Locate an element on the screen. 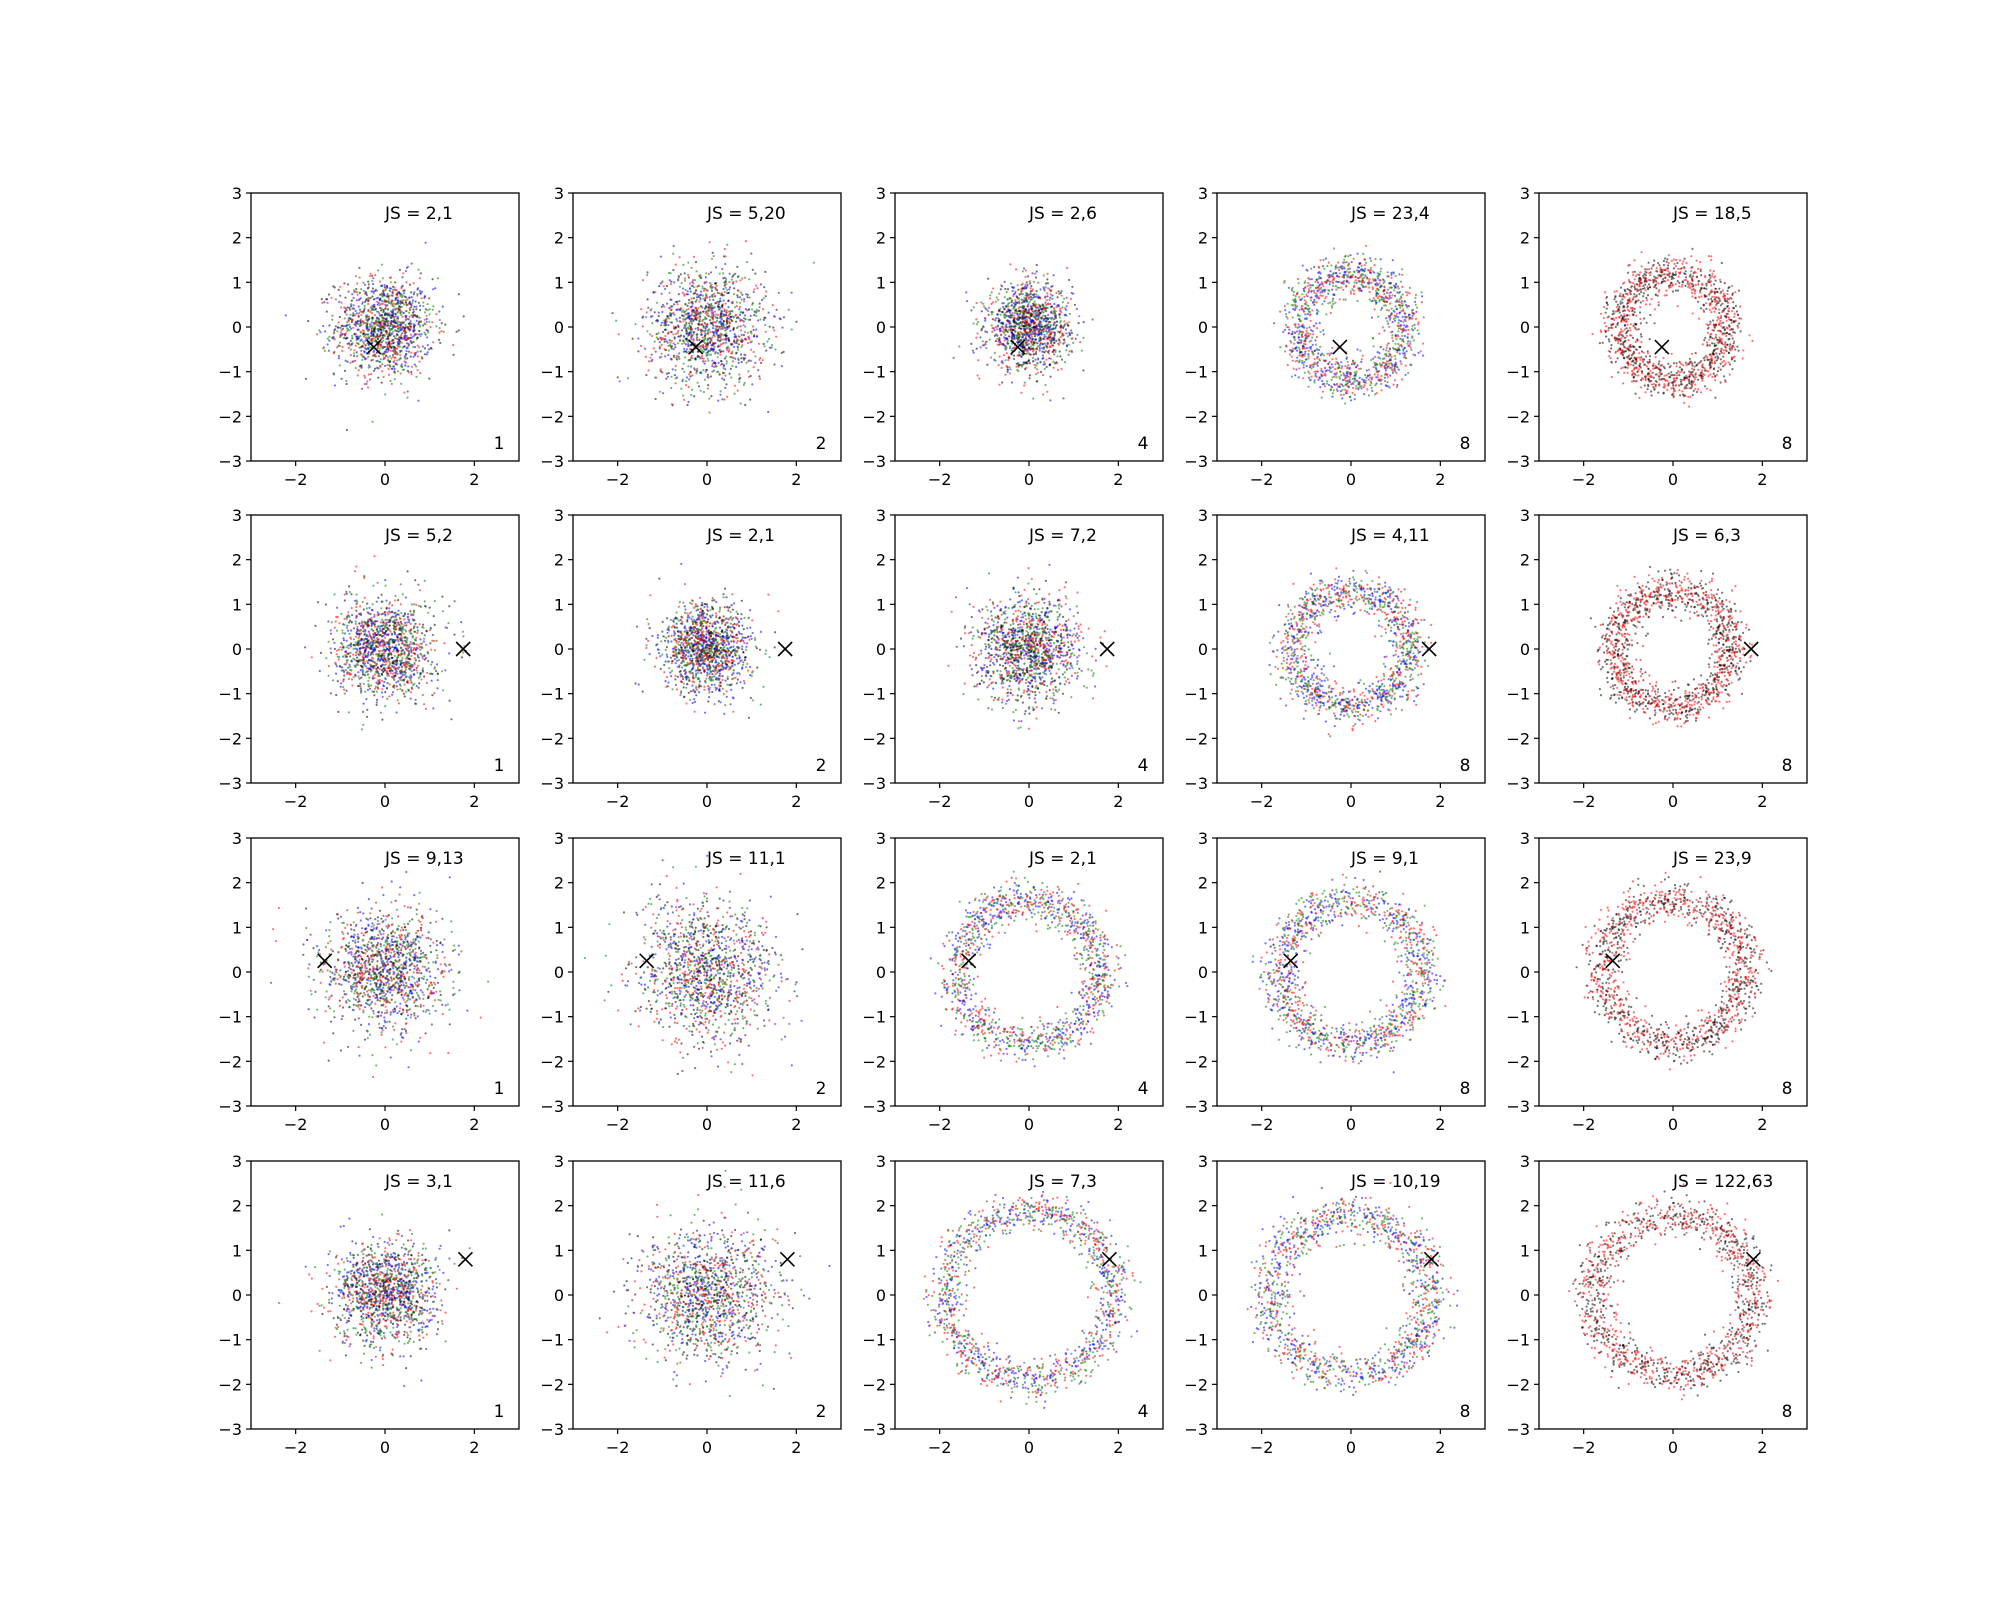 The width and height of the screenshot is (2000, 1600). y-tick-label: 0 is located at coordinates (881, 327).